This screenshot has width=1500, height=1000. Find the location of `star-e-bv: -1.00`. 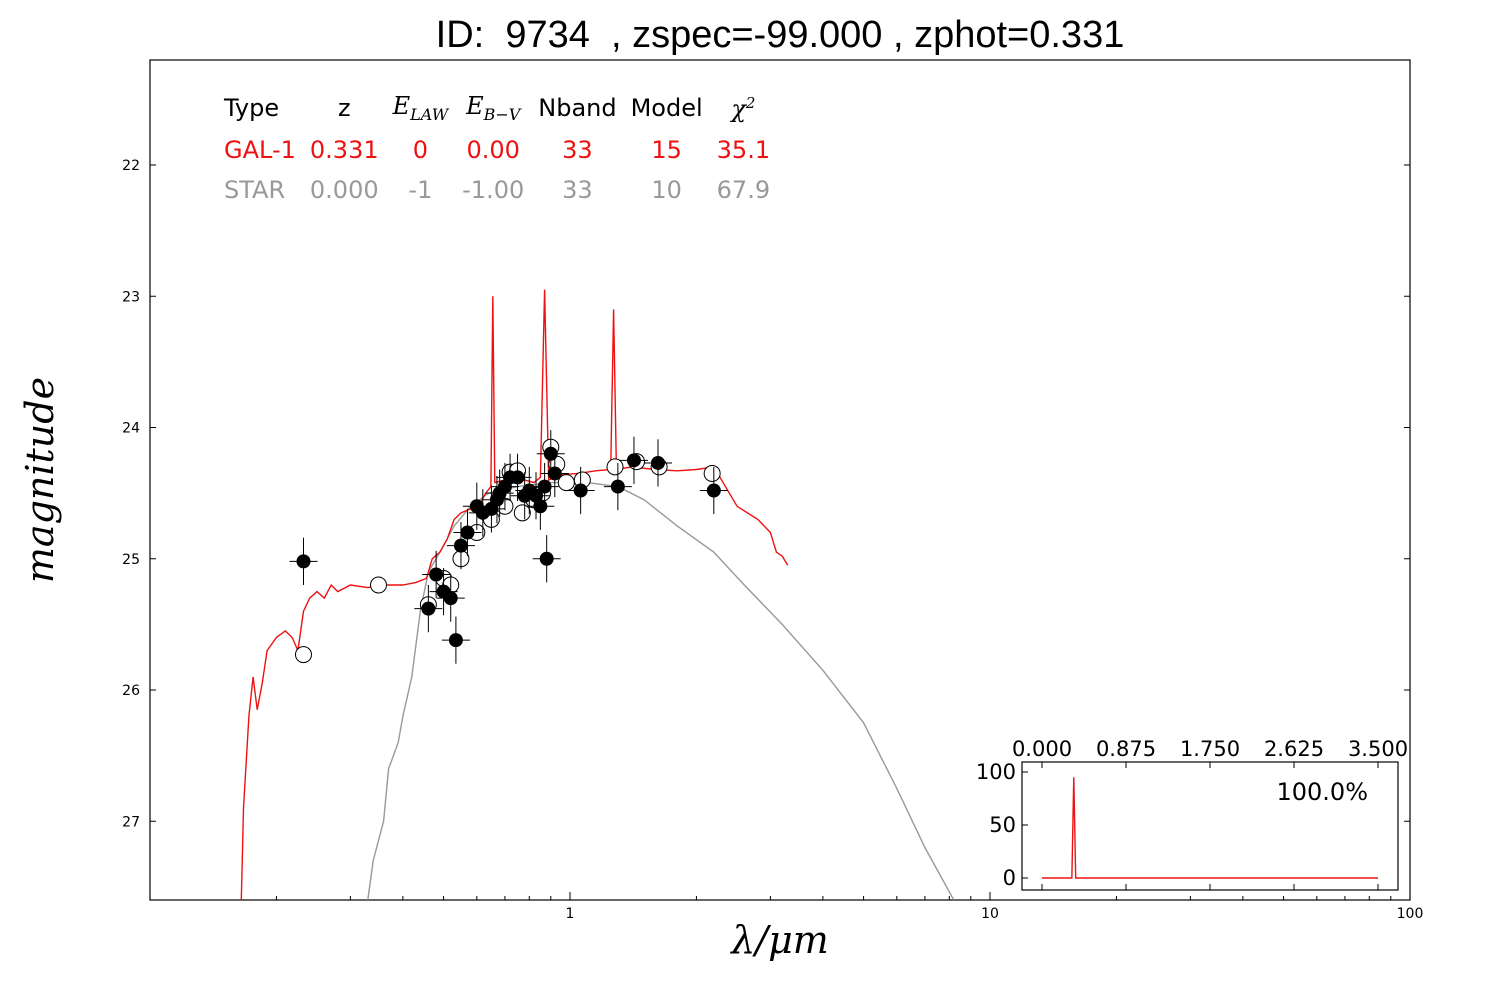

star-e-bv: -1.00 is located at coordinates (493, 190).